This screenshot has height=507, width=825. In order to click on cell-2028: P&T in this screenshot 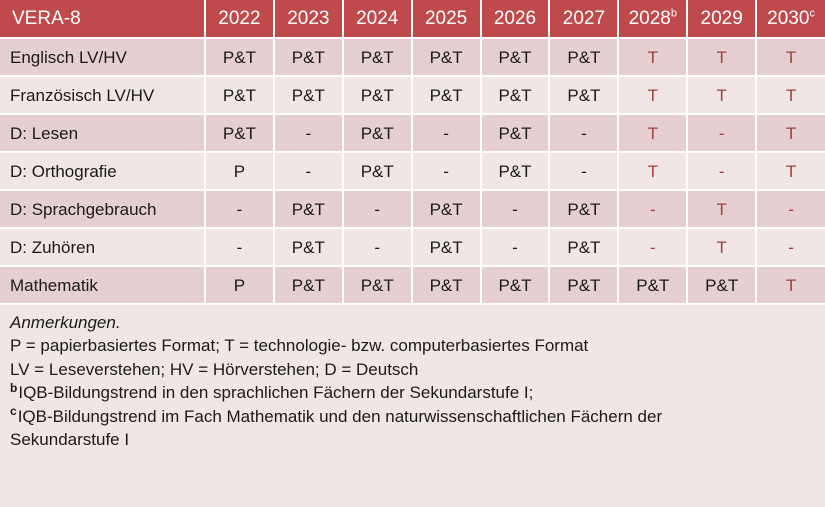, I will do `click(652, 285)`.